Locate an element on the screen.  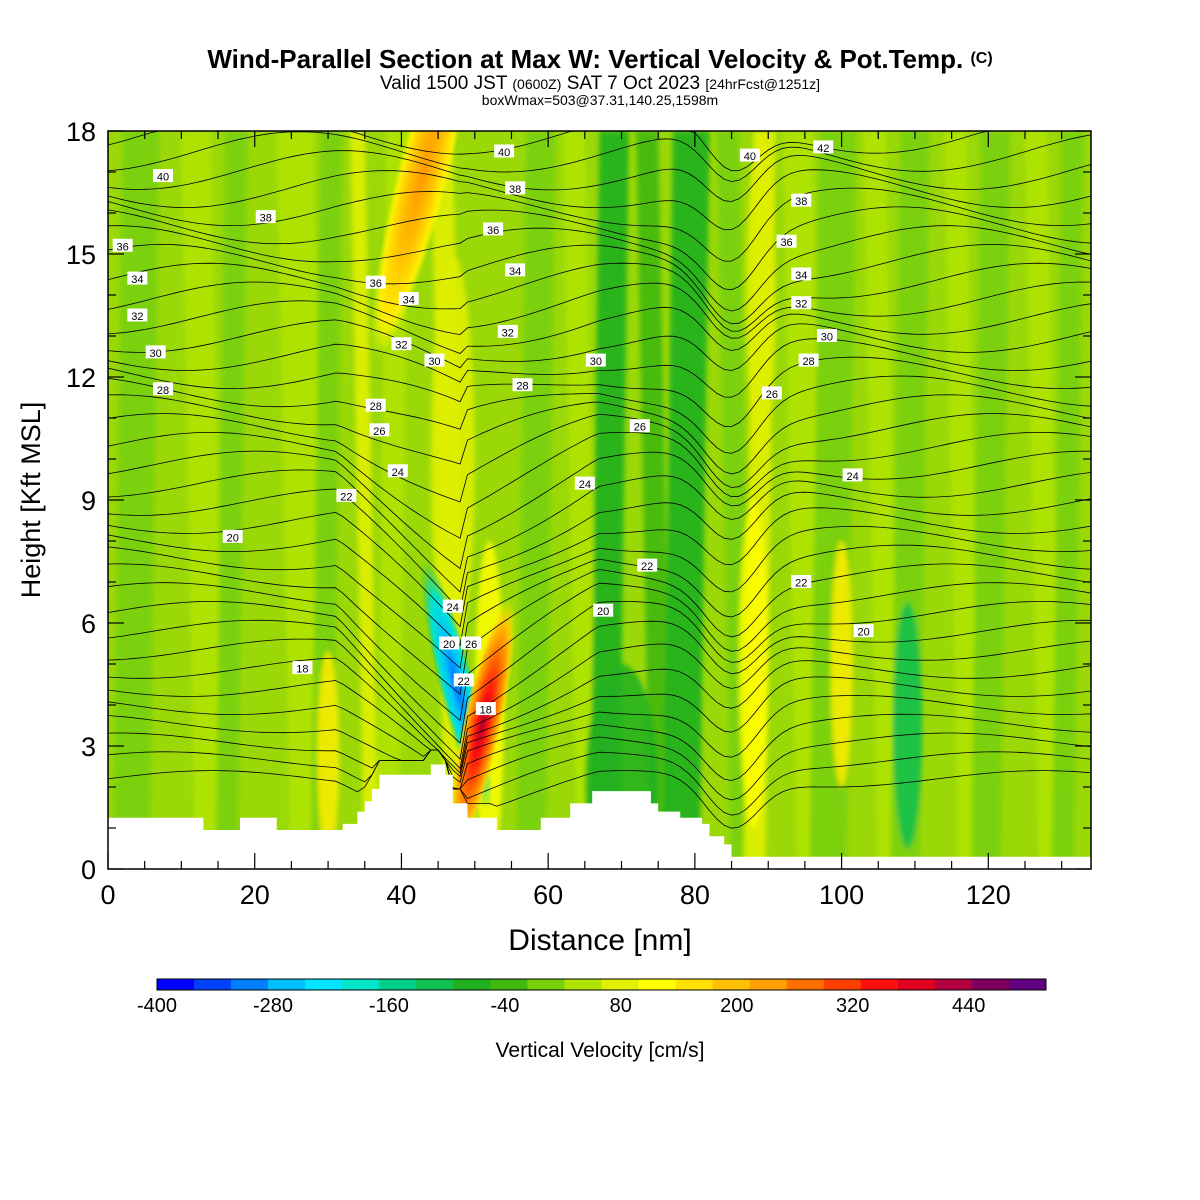
valid-zulu: (0600Z) is located at coordinates (537, 84).